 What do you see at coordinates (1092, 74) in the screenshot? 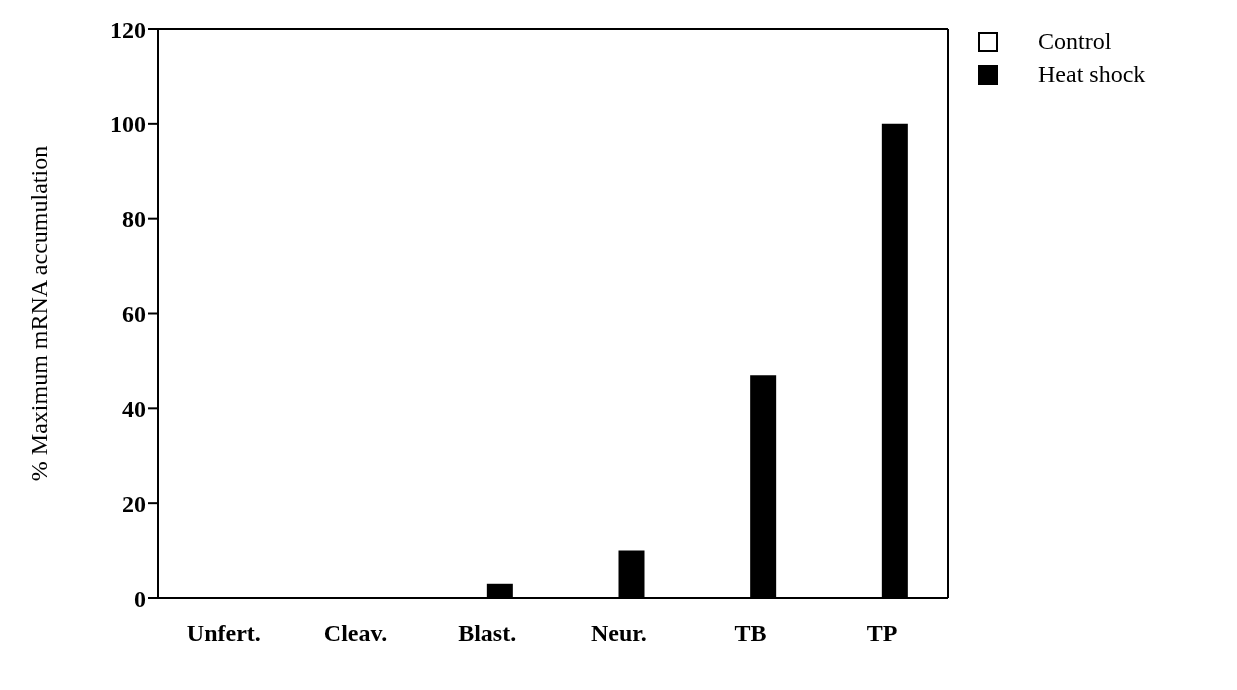
I see `legend-label: Heat shock` at bounding box center [1092, 74].